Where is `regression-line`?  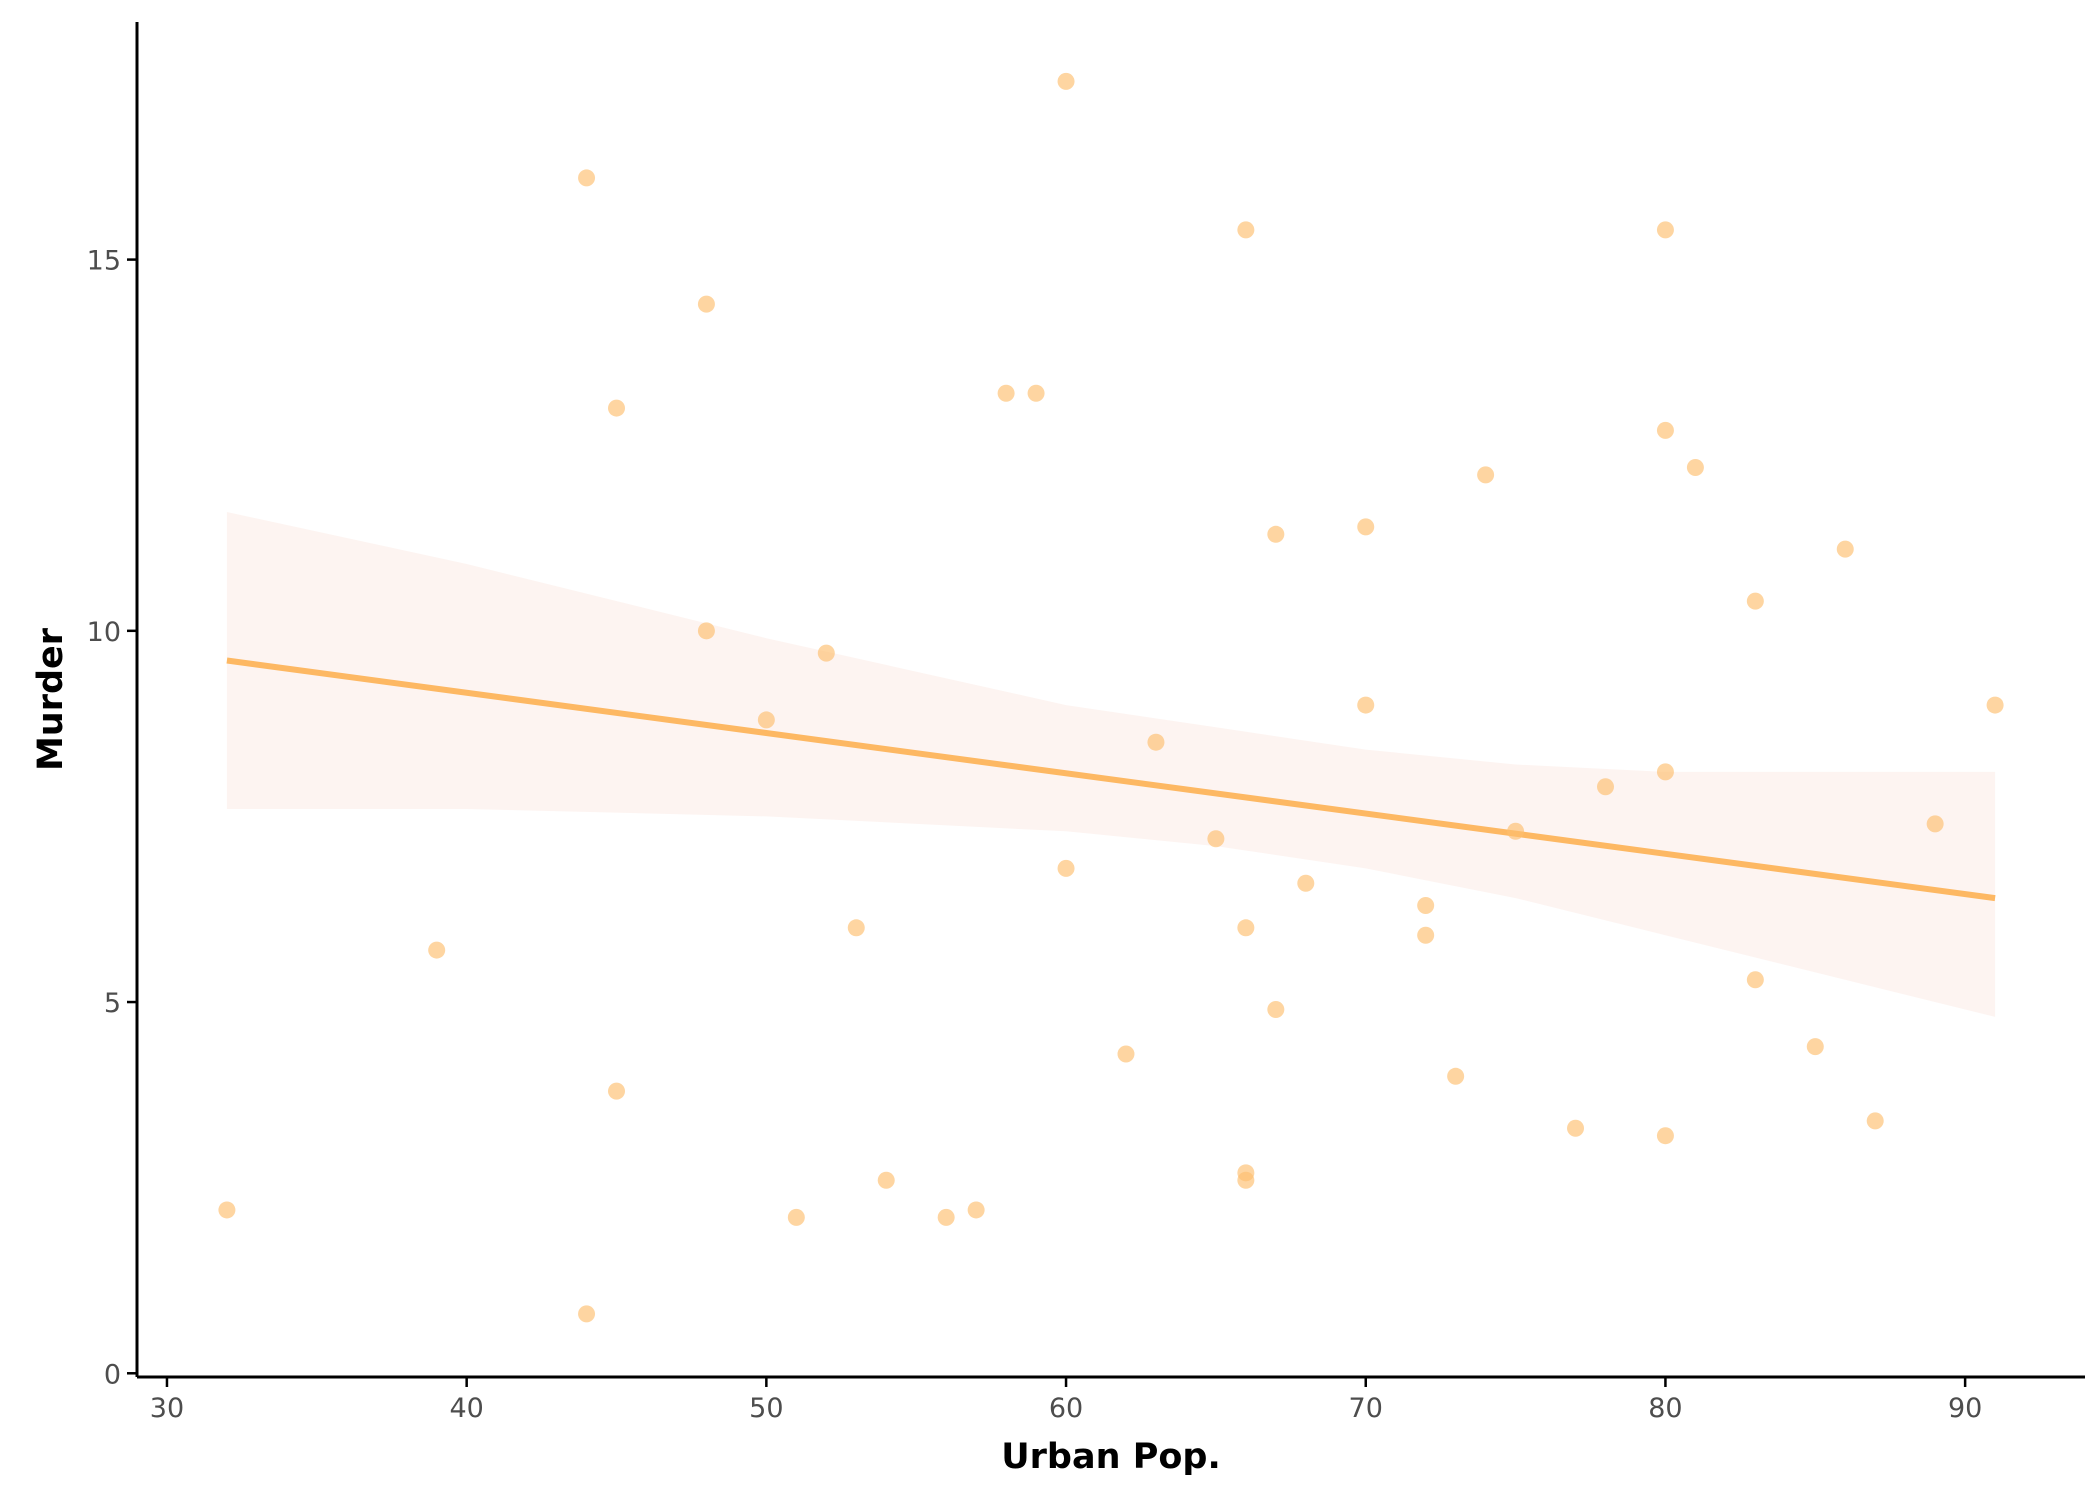
regression-line is located at coordinates (1111, 779).